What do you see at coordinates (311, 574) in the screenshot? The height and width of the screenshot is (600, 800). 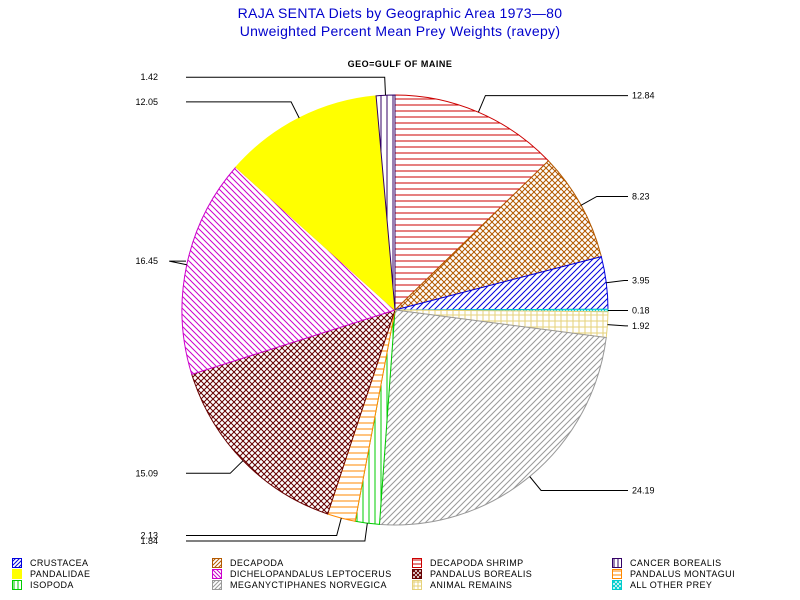 I see `legend-label: DICHELOPANDALUS LEPTOCERUS` at bounding box center [311, 574].